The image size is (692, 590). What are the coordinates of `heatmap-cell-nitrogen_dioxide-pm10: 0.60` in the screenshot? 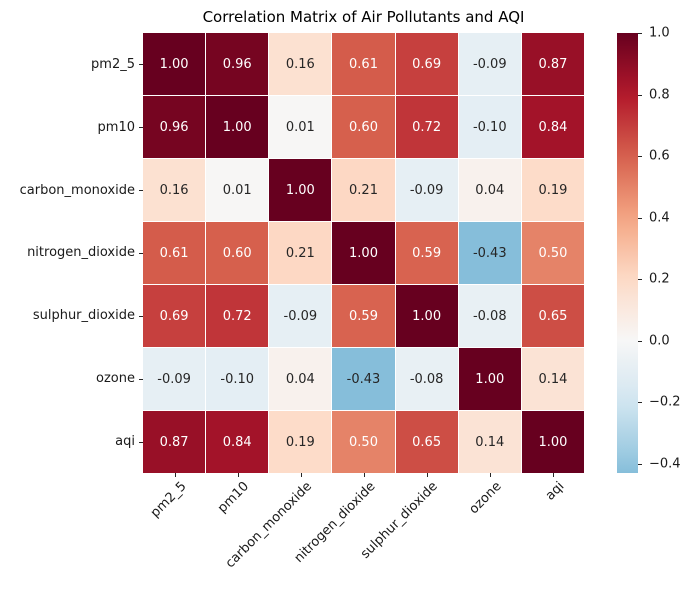 It's located at (237, 253).